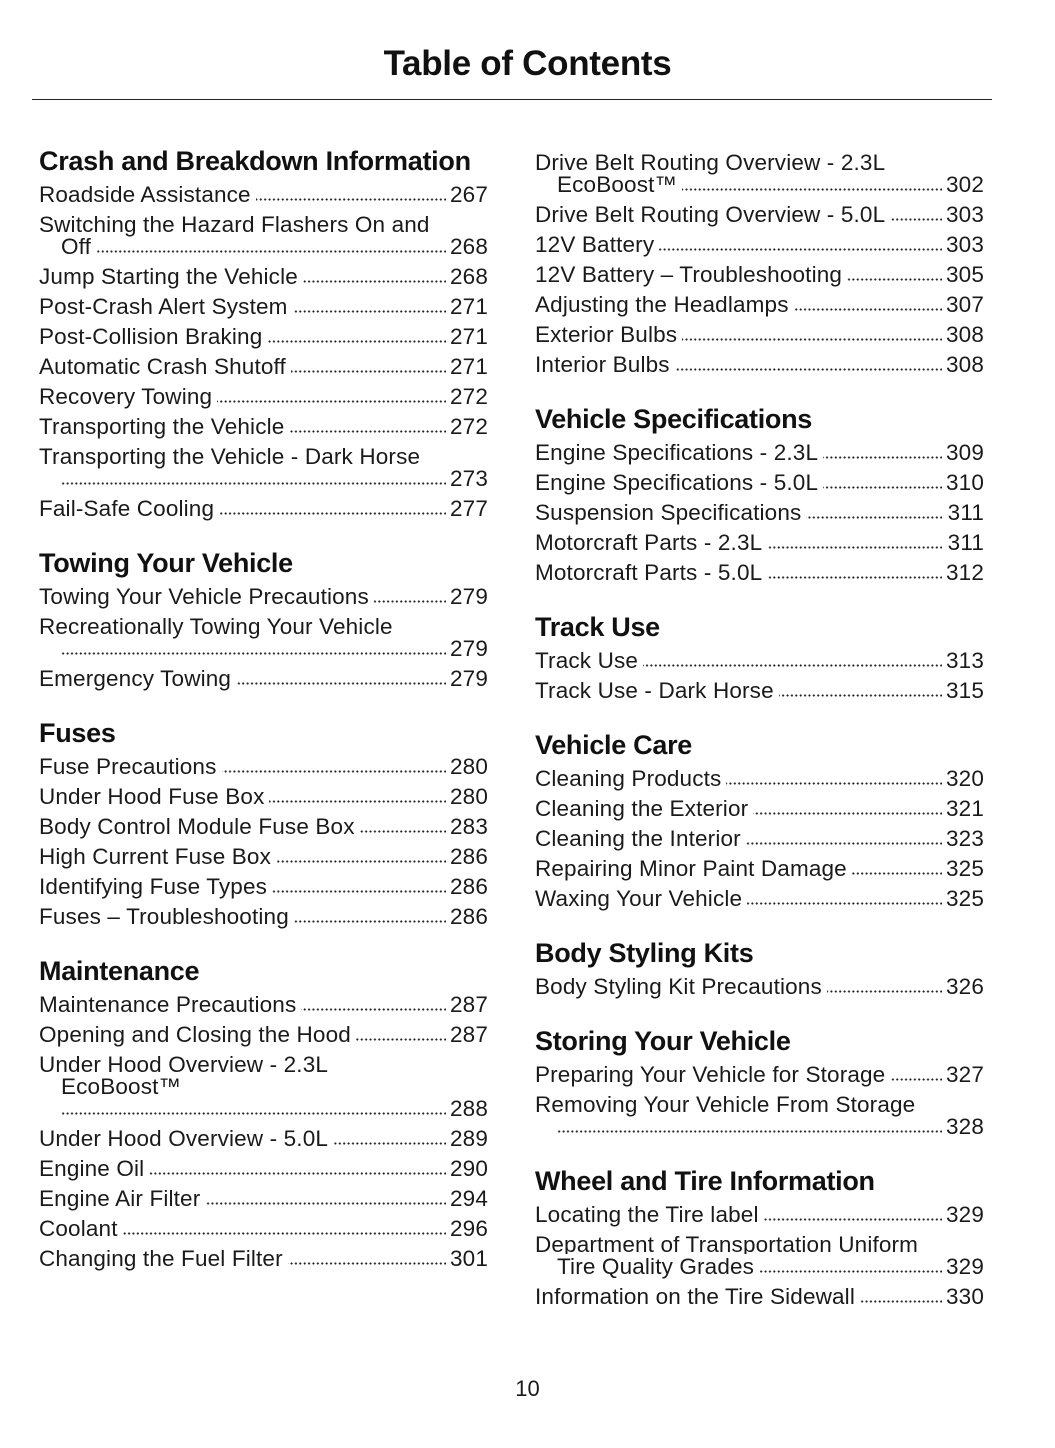  I want to click on toc-entry: Removing Your Vehicle From Storage 328, so click(759, 1116).